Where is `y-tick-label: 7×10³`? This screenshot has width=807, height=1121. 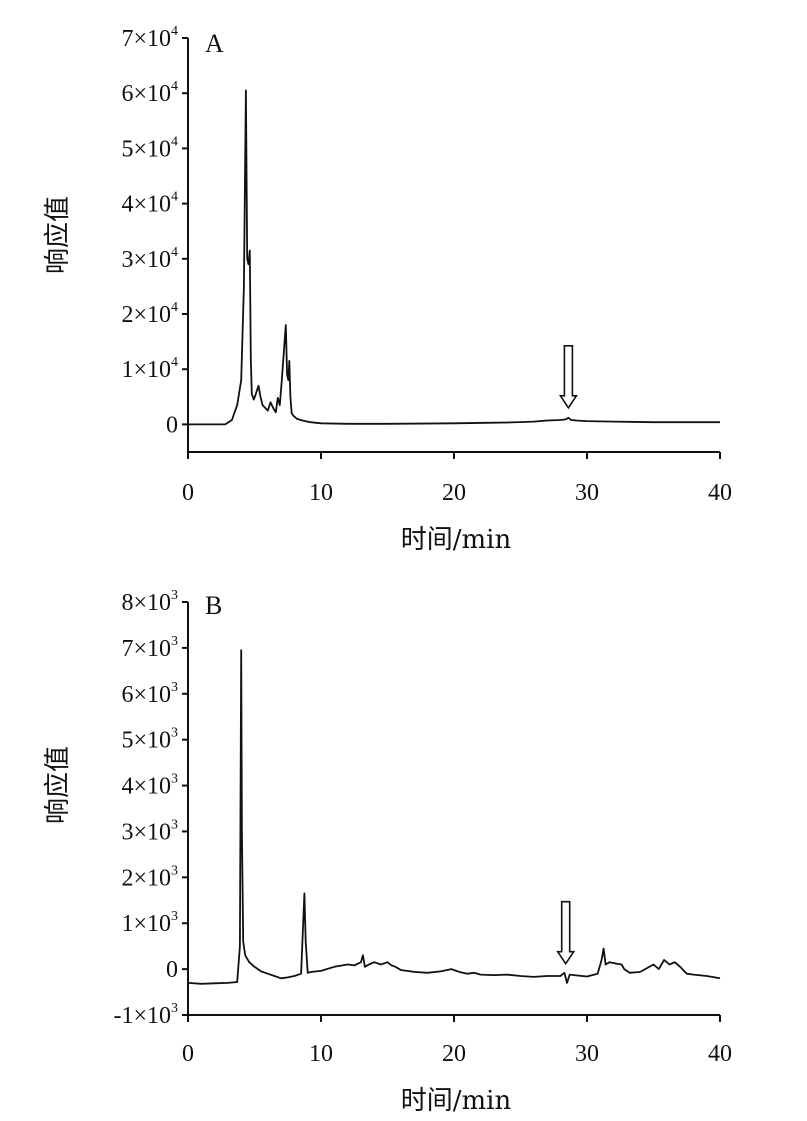
y-tick-label: 7×10³ is located at coordinates (149, 648).